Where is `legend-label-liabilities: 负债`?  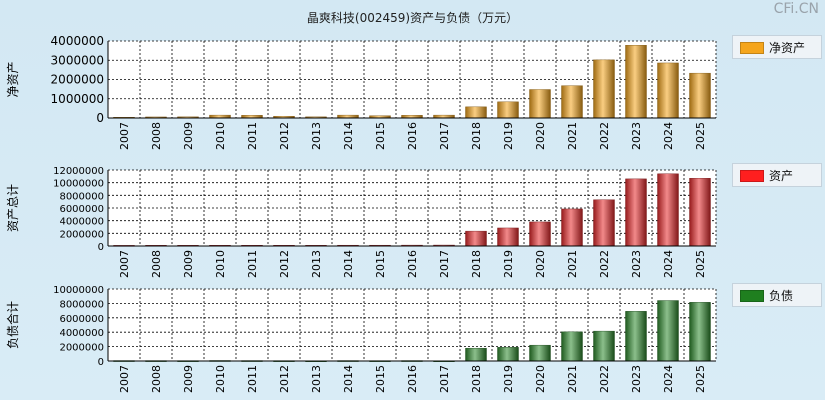
legend-label-liabilities: 负债 is located at coordinates (781, 296).